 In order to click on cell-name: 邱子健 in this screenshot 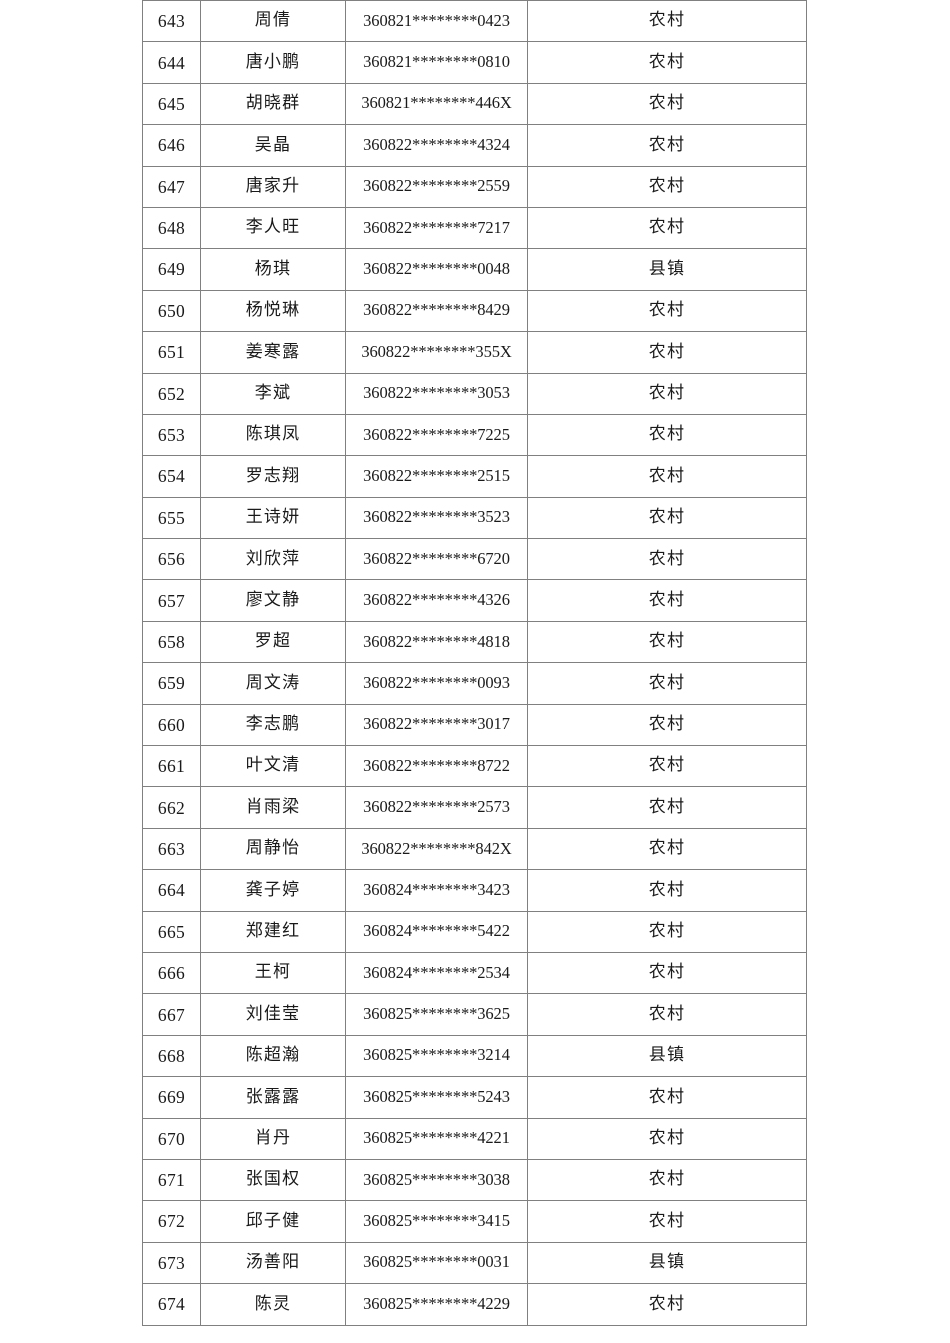, I will do `click(273, 1221)`.